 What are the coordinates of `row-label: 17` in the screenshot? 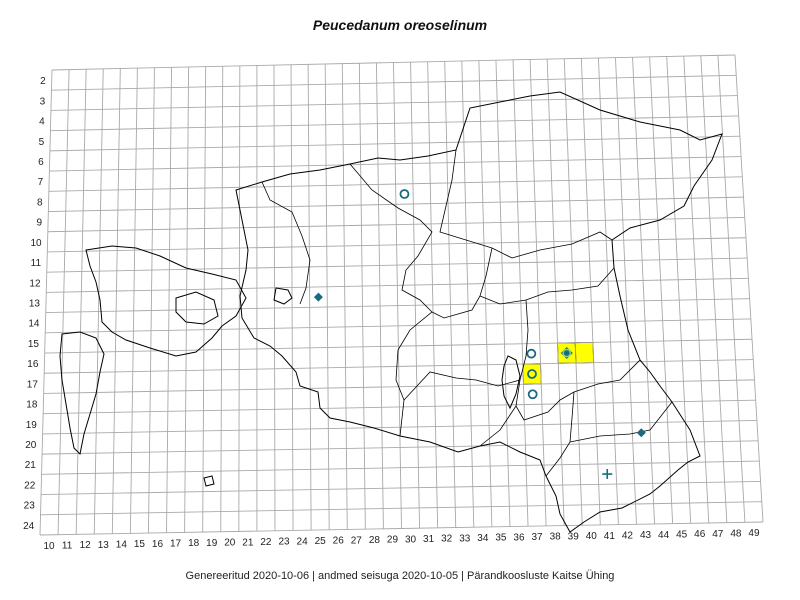 It's located at (33, 384).